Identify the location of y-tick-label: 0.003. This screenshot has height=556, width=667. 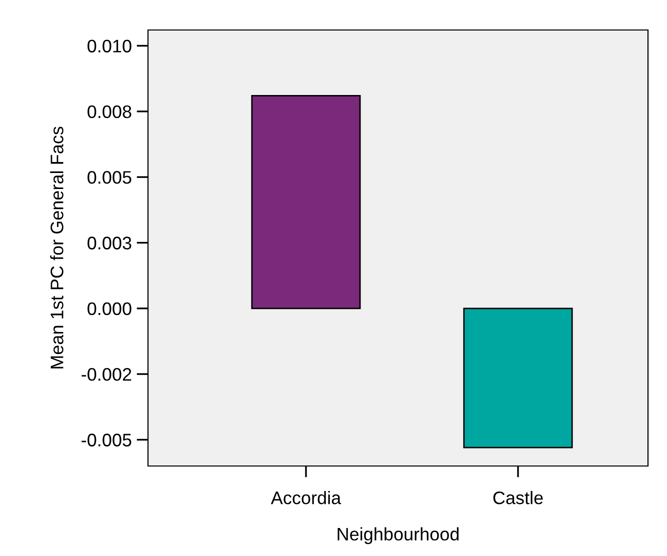
(110, 243).